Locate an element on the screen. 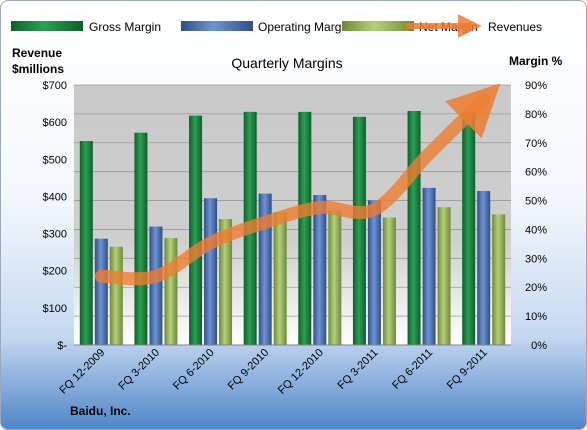 The width and height of the screenshot is (587, 430). legend-gross-margin-label: Gross Margin is located at coordinates (125, 27).